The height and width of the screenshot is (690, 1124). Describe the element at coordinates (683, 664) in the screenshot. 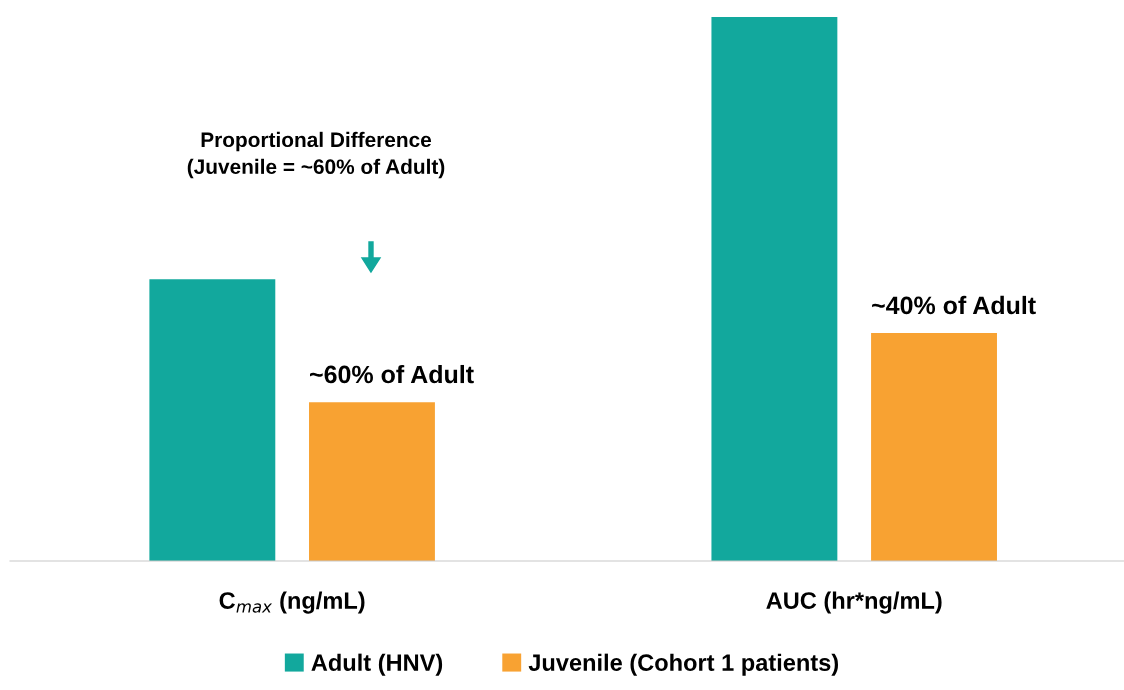

I see `legend-label: Juvenile (Cohort 1 patients)` at that location.